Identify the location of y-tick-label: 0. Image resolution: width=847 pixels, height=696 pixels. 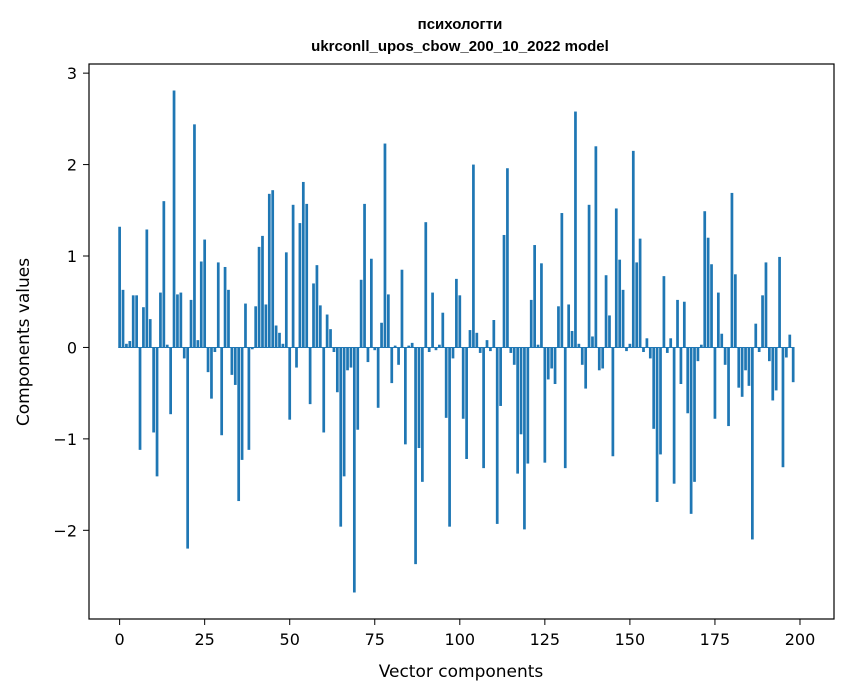
(72, 347).